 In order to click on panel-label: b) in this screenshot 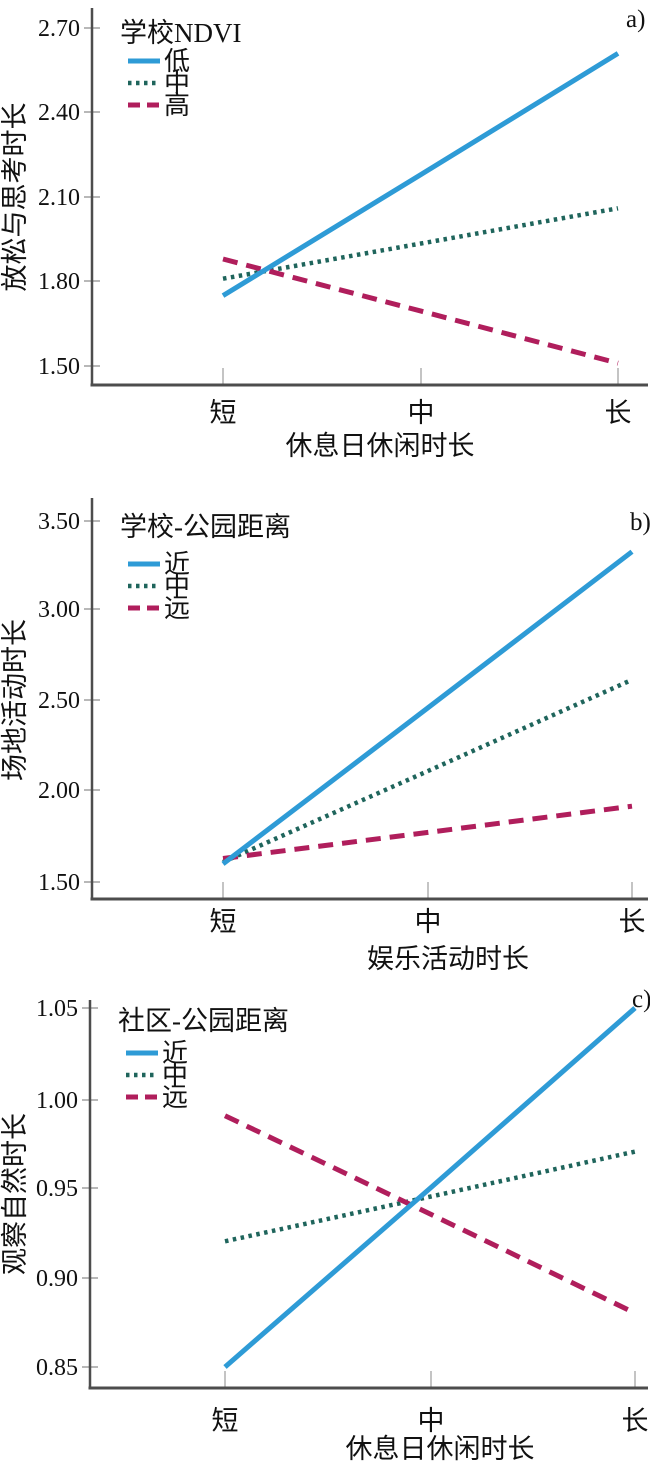, I will do `click(640, 522)`.